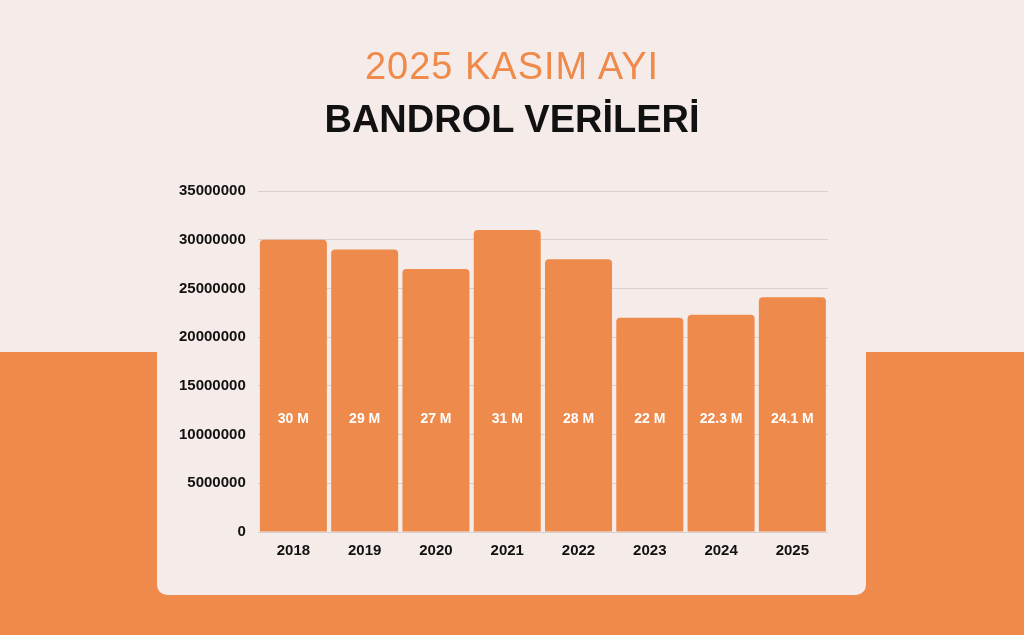 The width and height of the screenshot is (1024, 635). What do you see at coordinates (512, 119) in the screenshot?
I see `chart-subtitle: BANDROL VERİLERİ` at bounding box center [512, 119].